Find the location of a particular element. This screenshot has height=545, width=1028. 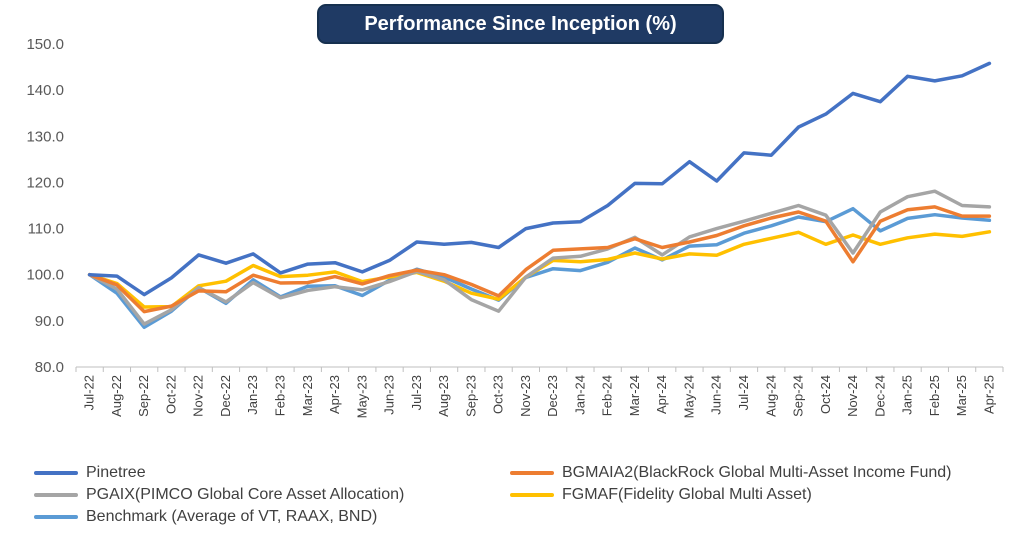

x-tick-label: Mar-25 is located at coordinates (961, 395).